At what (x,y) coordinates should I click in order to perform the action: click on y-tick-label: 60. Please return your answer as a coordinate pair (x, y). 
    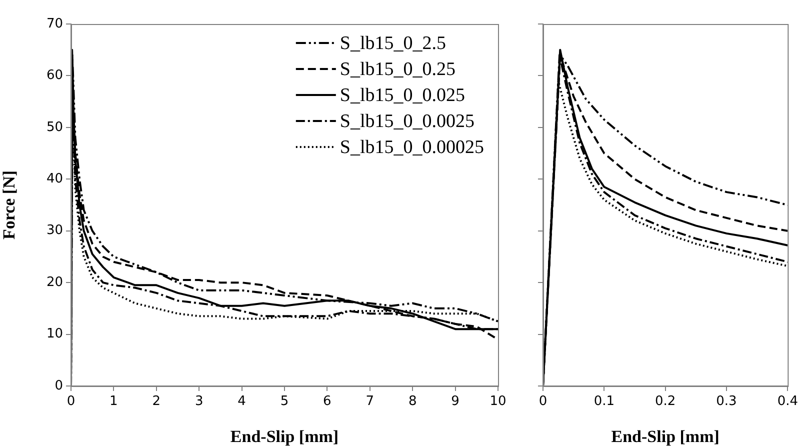
    Looking at the image, I should click on (54, 76).